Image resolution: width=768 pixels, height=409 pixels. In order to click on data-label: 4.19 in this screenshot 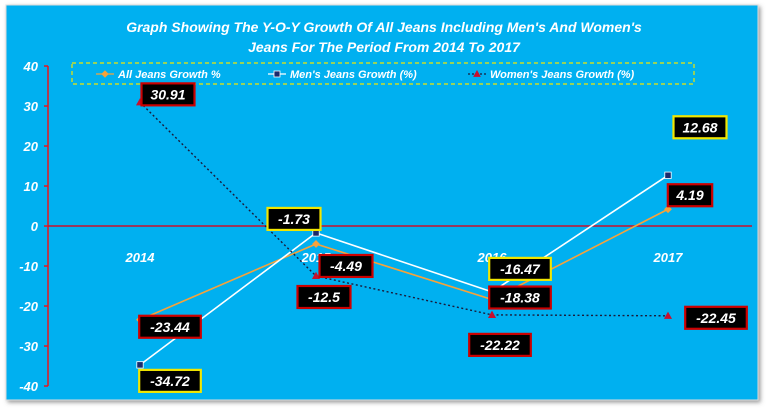, I will do `click(690, 195)`.